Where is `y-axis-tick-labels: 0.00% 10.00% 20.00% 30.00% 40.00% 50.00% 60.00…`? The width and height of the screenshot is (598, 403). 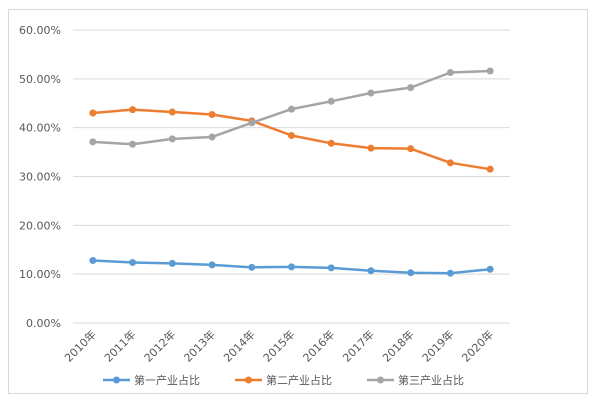 y-axis-tick-labels: 0.00% 10.00% 20.00% 30.00% 40.00% 50.00% 60.00… is located at coordinates (40, 177).